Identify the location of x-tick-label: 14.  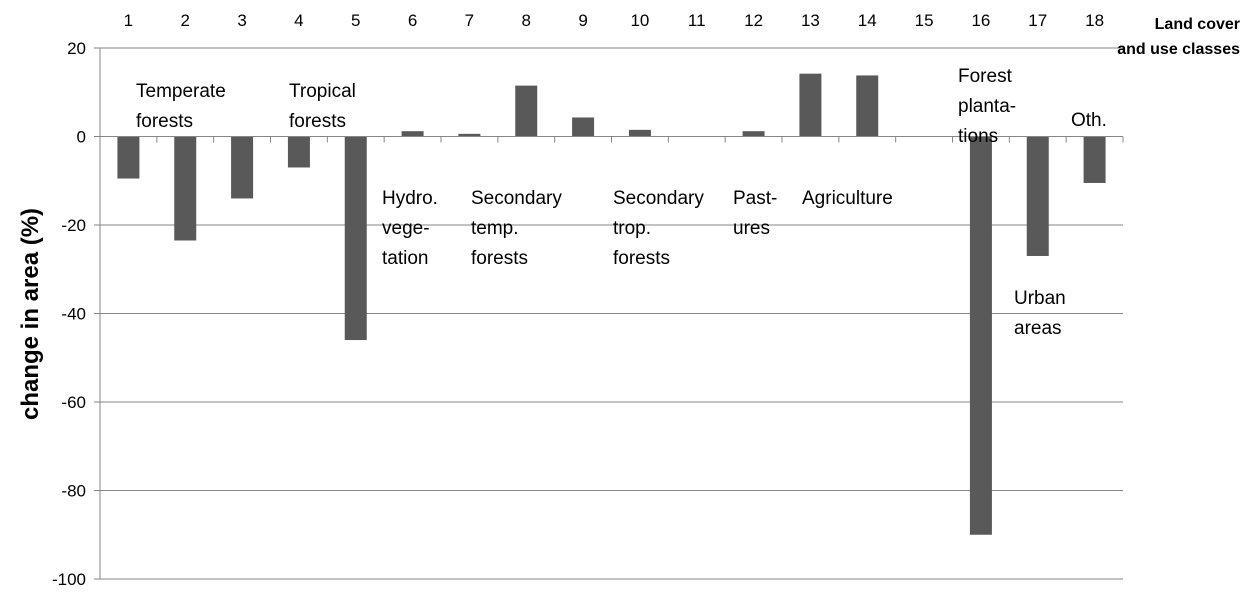
(867, 20).